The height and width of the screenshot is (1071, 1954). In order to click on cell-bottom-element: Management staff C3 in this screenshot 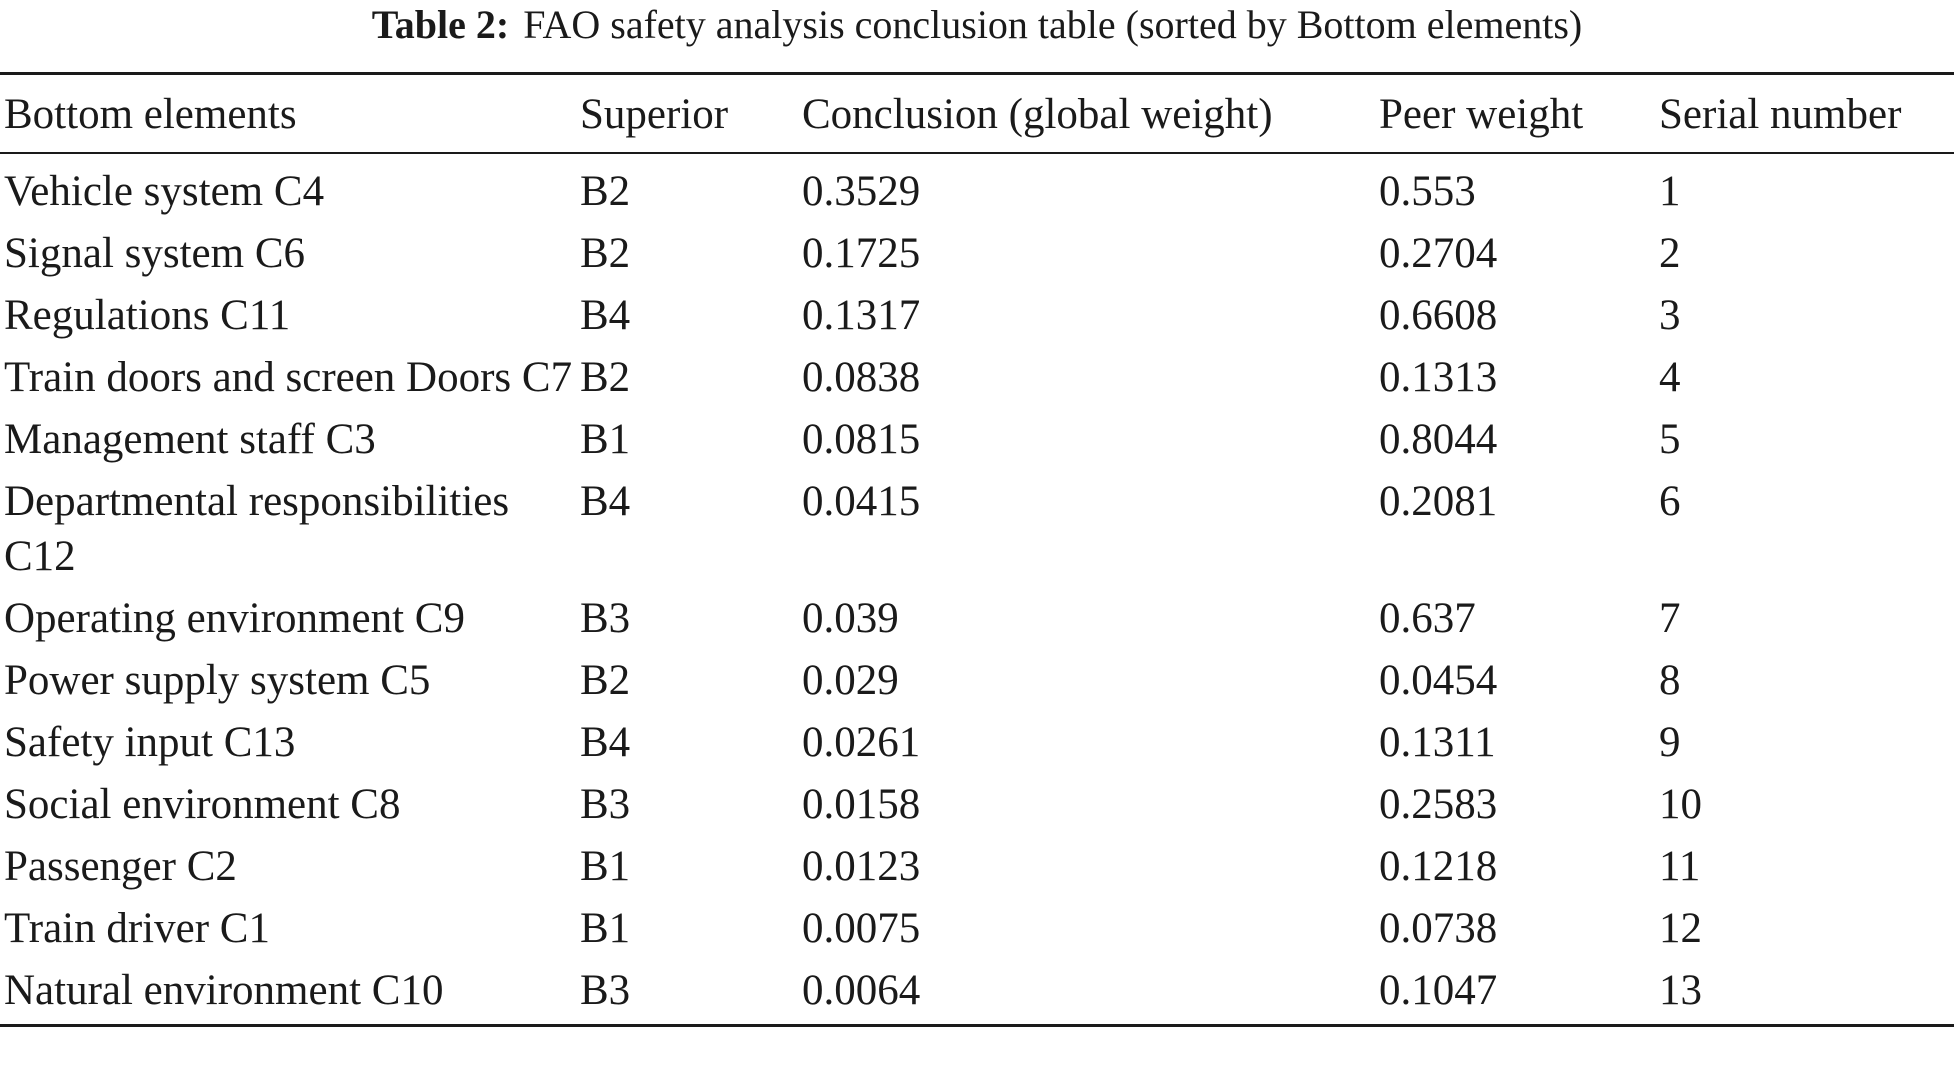, I will do `click(190, 439)`.